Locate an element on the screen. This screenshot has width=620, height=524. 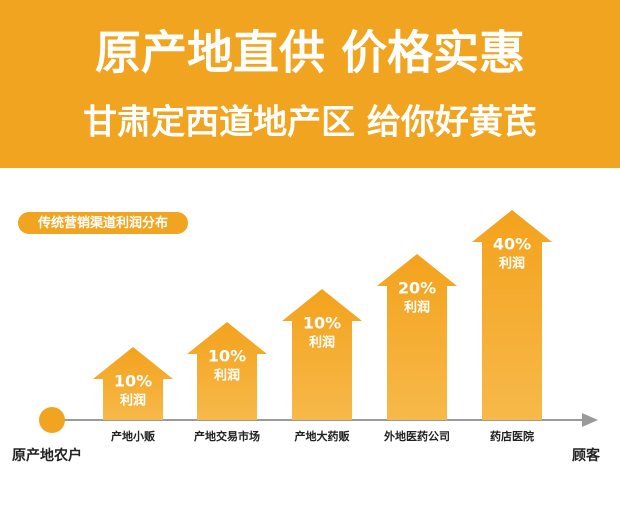
stage-name: 产地交易市场 is located at coordinates (227, 436).